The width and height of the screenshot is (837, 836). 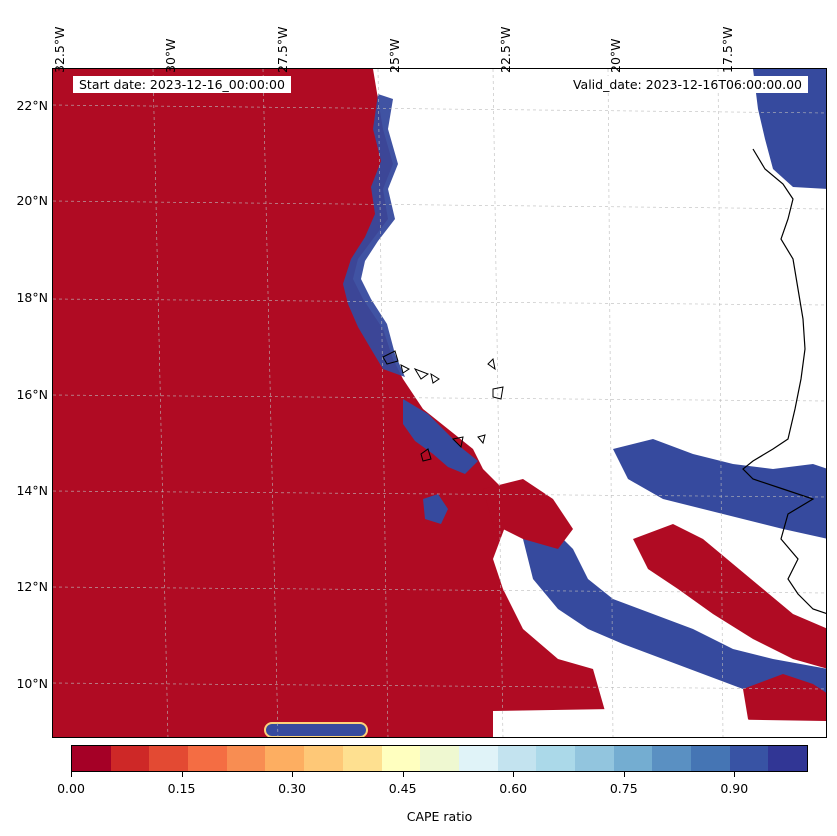 I want to click on lat-label: 20°N, so click(x=32, y=200).